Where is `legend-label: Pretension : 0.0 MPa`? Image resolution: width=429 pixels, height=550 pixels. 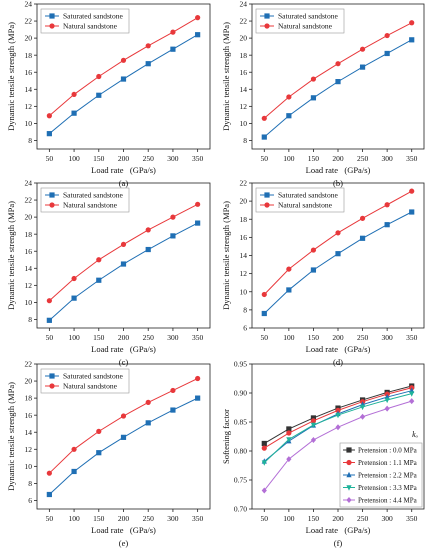 legend-label: Pretension : 0.0 MPa is located at coordinates (388, 451).